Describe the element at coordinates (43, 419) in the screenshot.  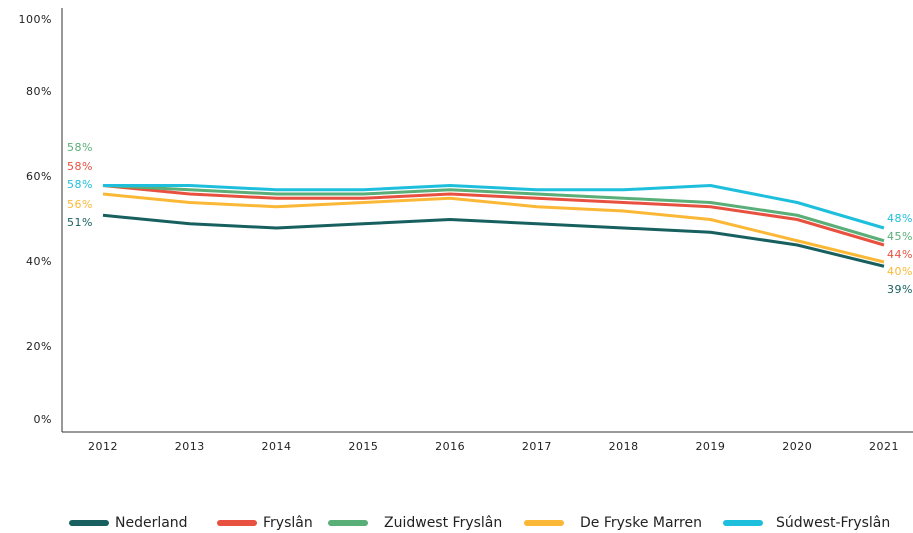
I see `y-tick-label: 0%` at that location.